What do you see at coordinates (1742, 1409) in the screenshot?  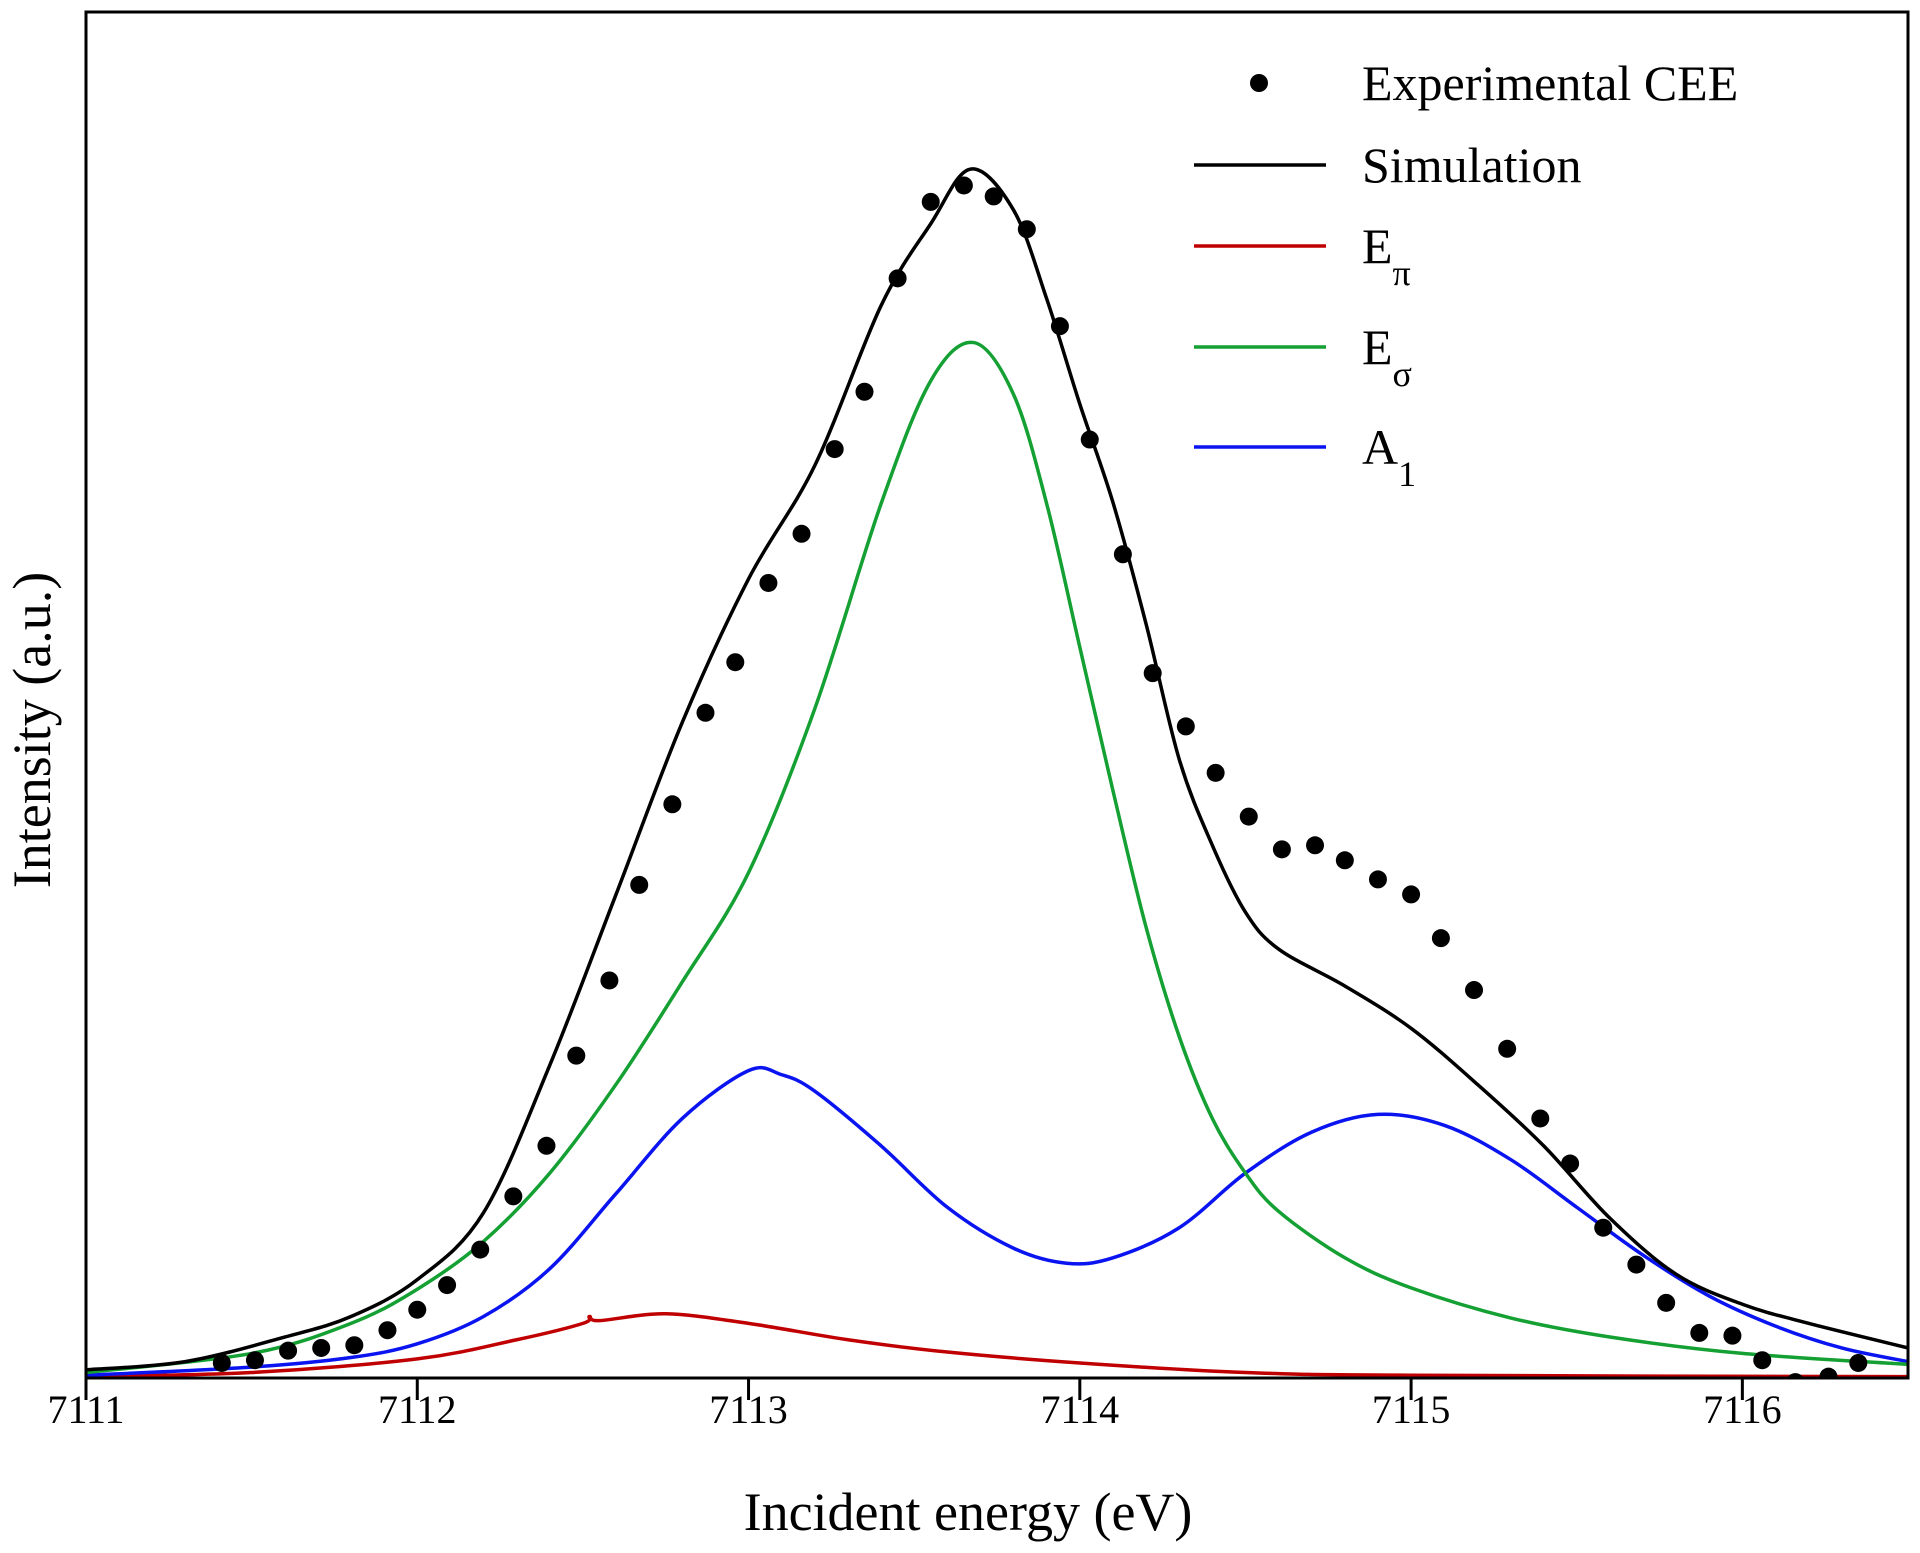 I see `x-tick-label: 7116` at bounding box center [1742, 1409].